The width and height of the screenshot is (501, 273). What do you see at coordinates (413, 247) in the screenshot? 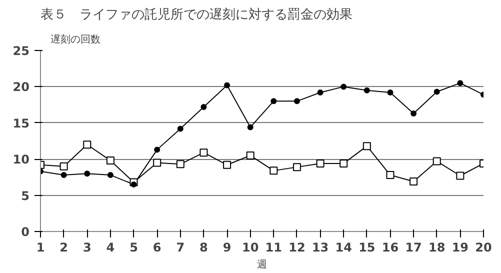
I see `x-tick-label: 17` at bounding box center [413, 247].